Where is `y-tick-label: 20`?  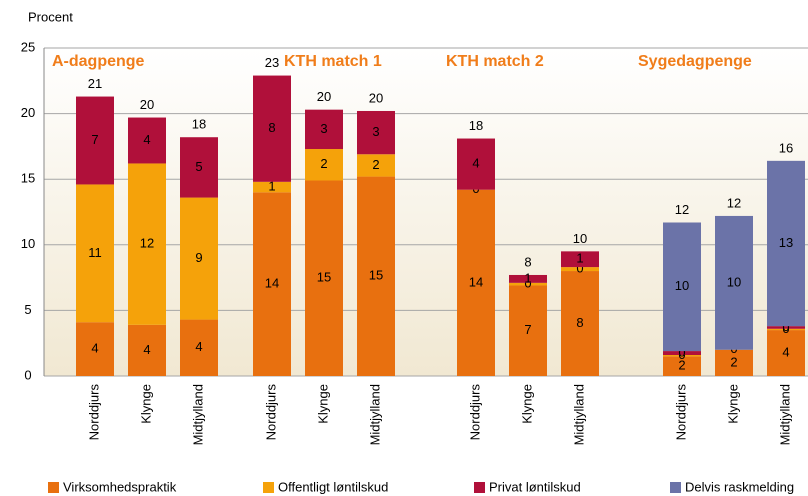
y-tick-label: 20 is located at coordinates (28, 112).